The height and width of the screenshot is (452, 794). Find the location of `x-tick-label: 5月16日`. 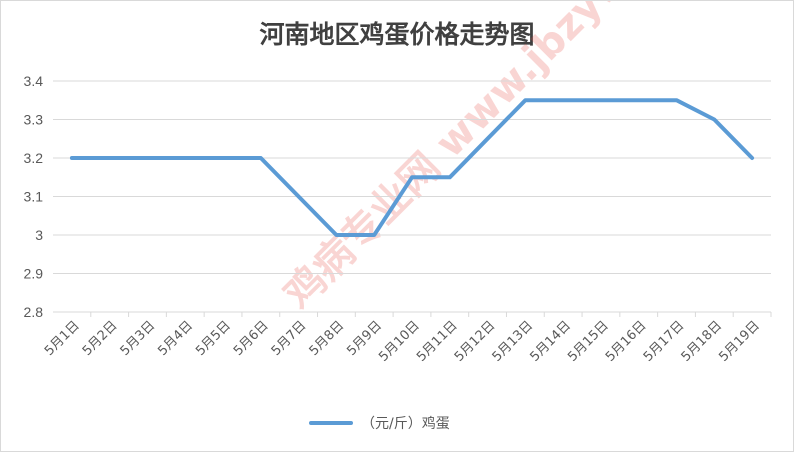

x-tick-label: 5月16日 is located at coordinates (626, 341).